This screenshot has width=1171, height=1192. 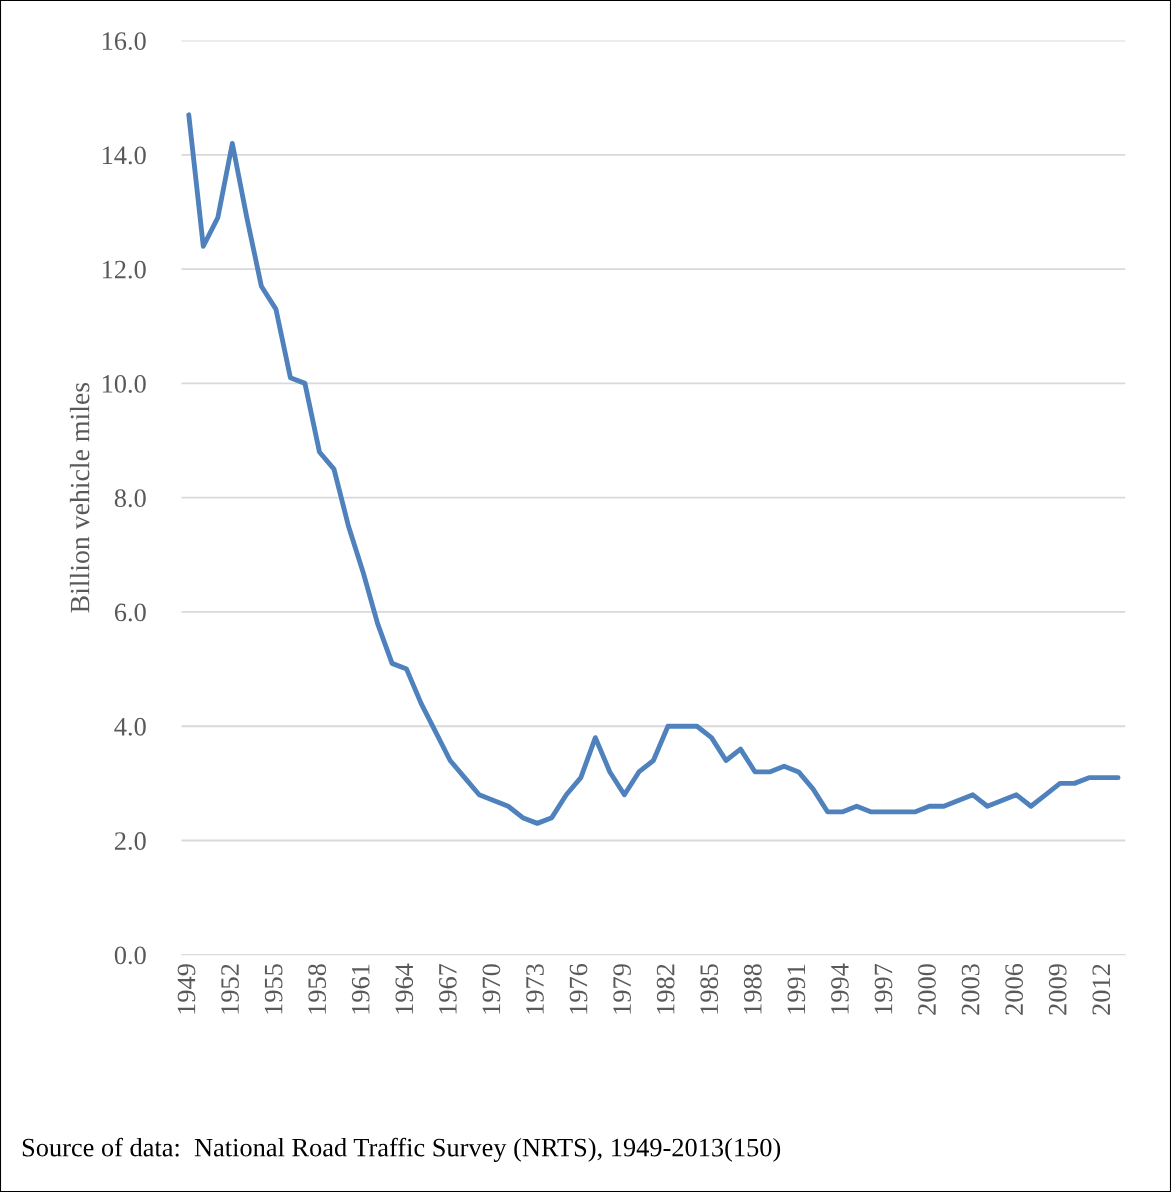 I want to click on y-tick-label: 4.0, so click(x=130, y=726).